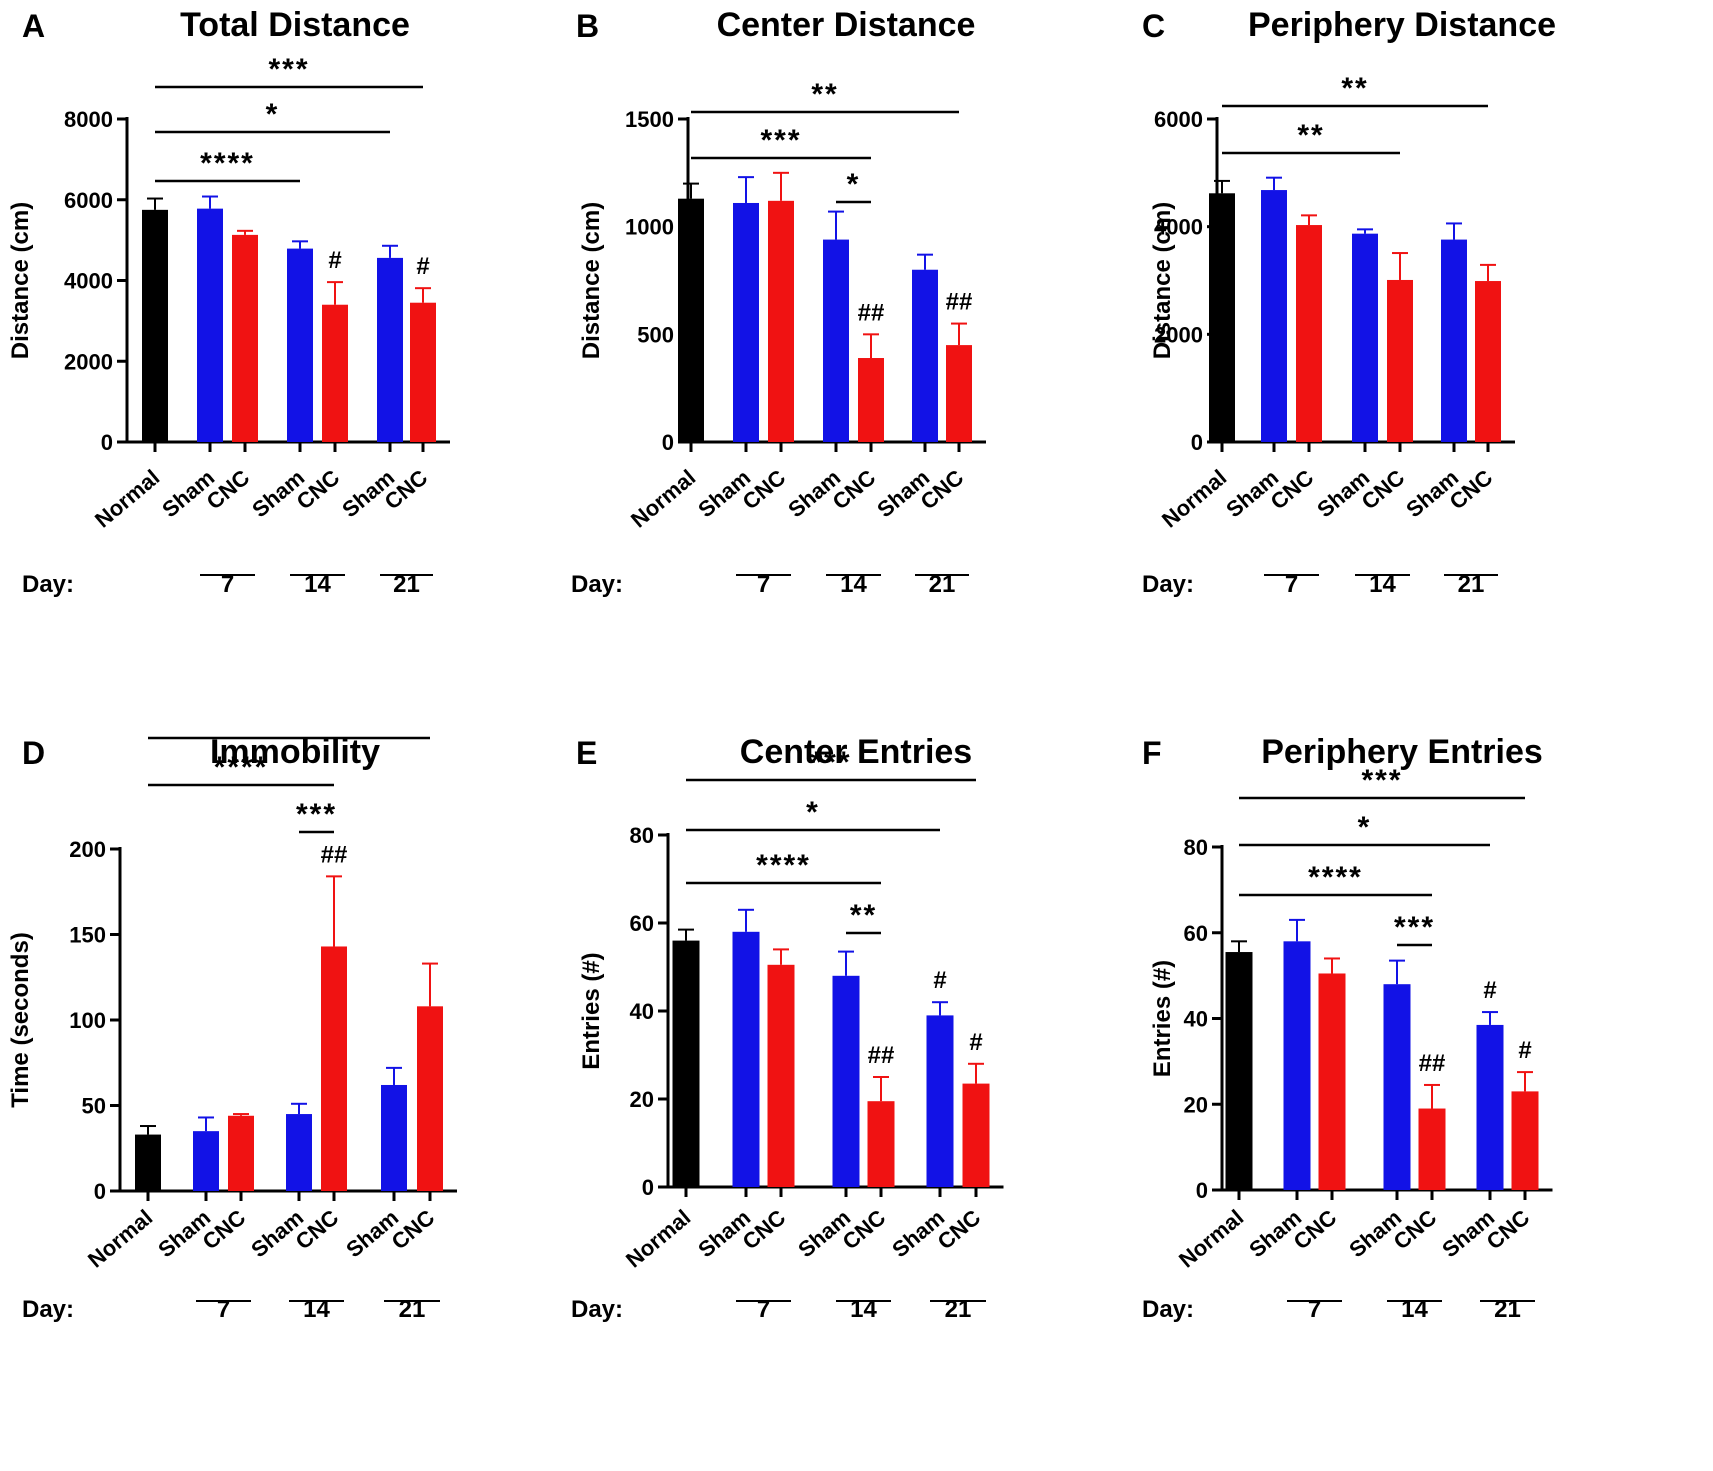 The image size is (1713, 1471). What do you see at coordinates (1196, 933) in the screenshot?
I see `y-tick-label: 60` at bounding box center [1196, 933].